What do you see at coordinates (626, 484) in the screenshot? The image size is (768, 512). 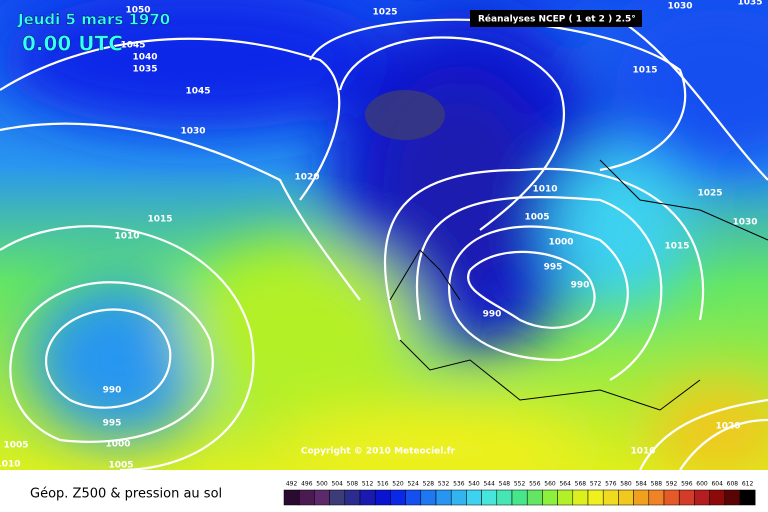 I see `scale-label: 580` at bounding box center [626, 484].